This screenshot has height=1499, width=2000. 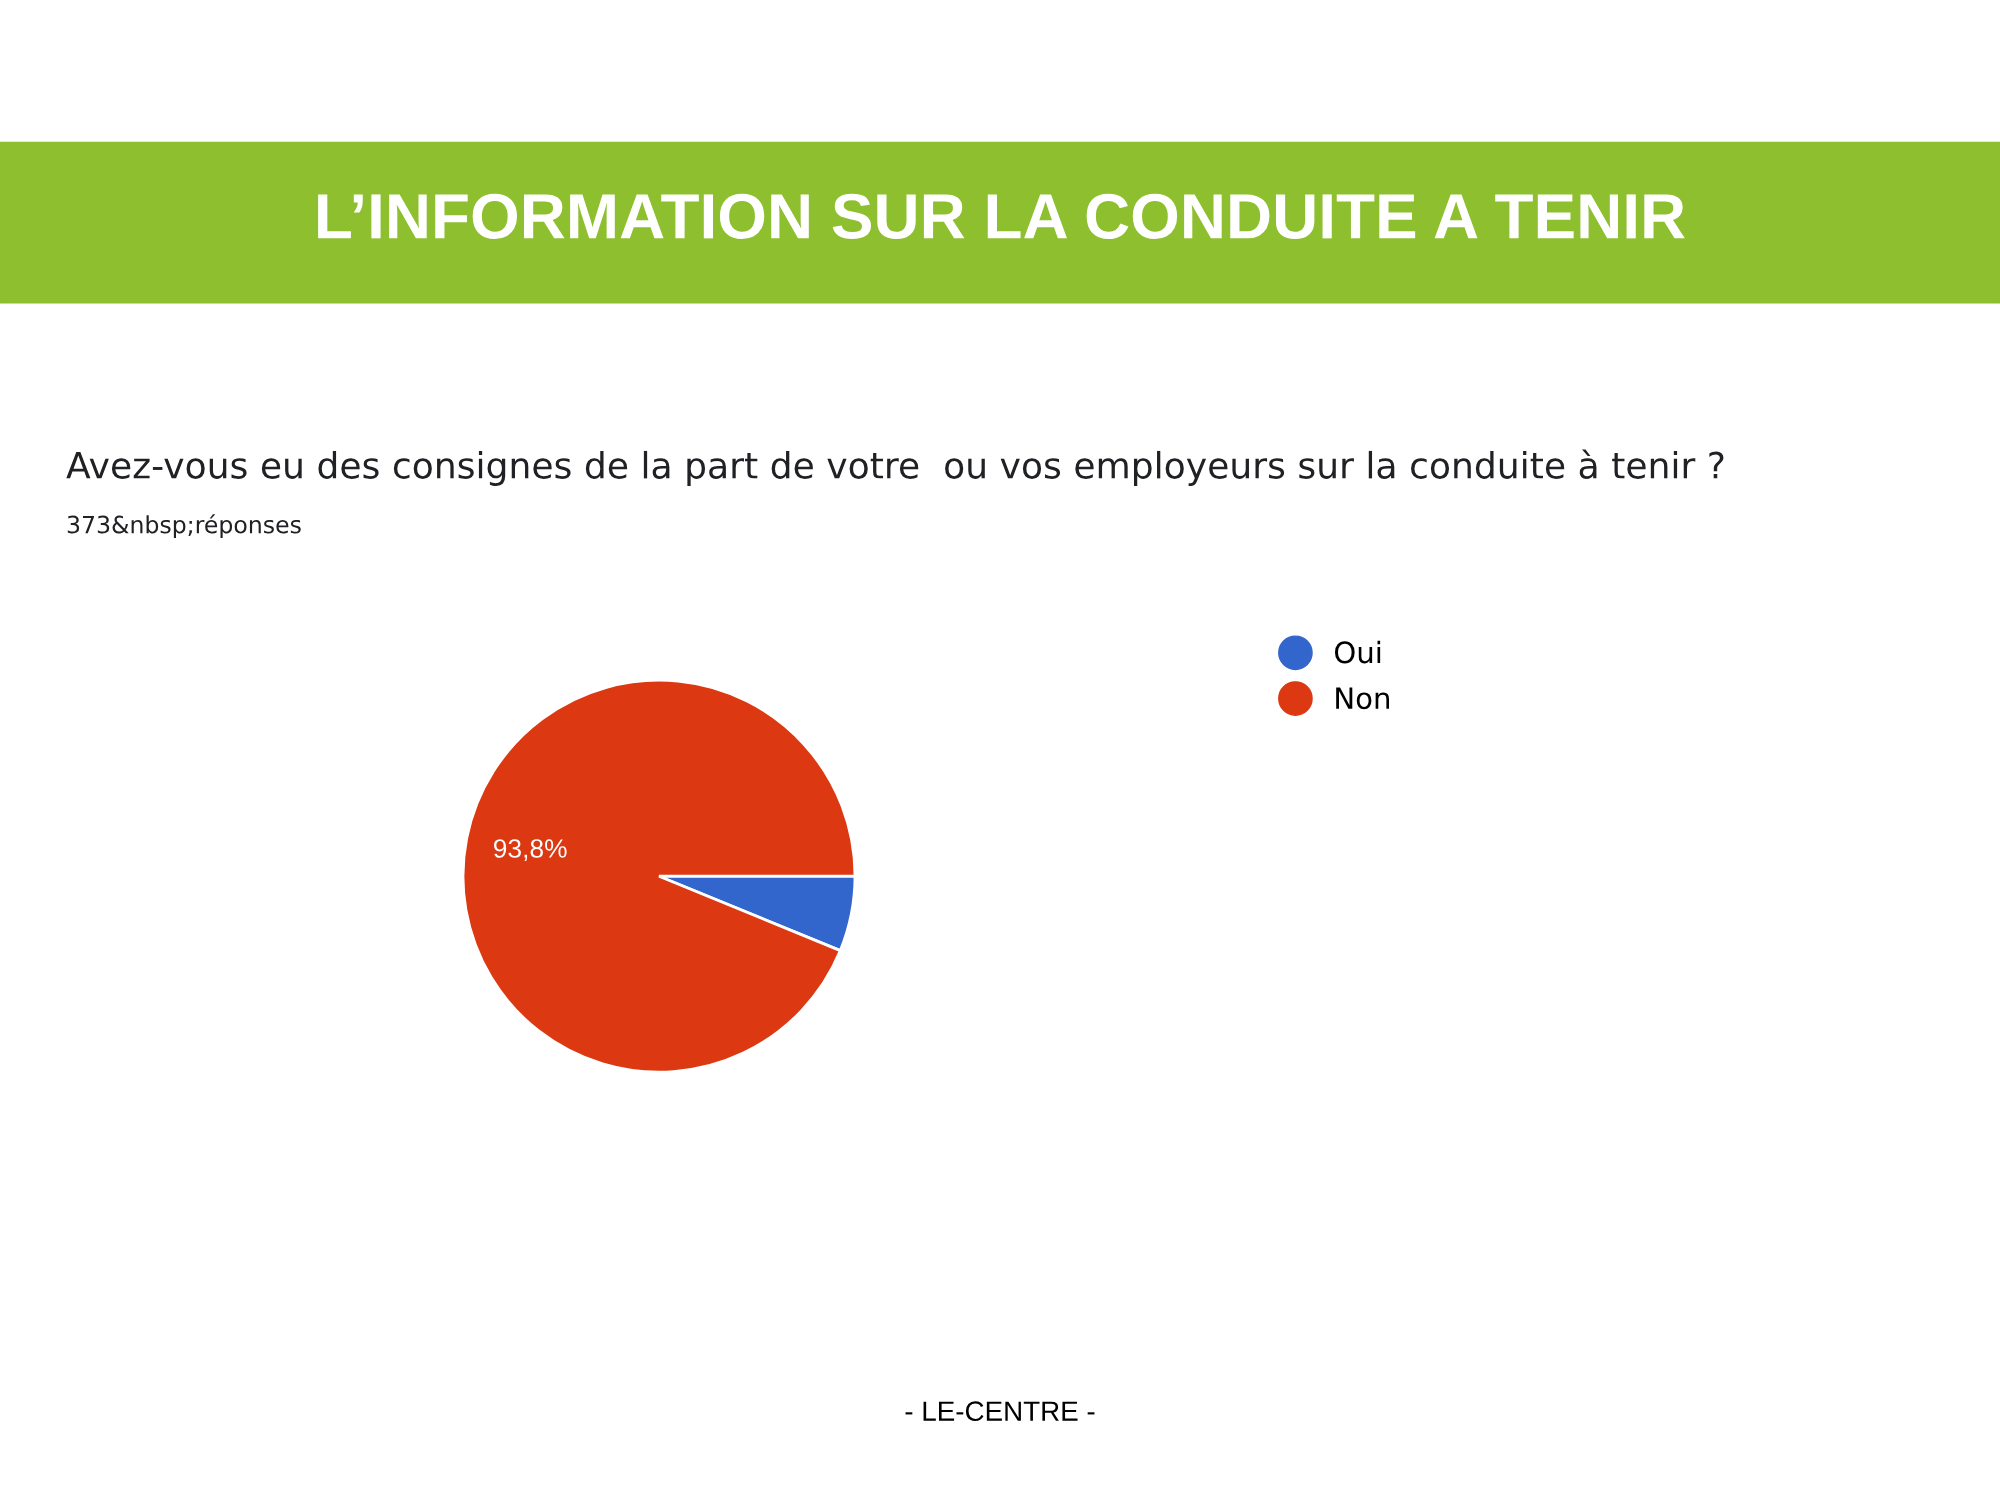 What do you see at coordinates (1363, 698) in the screenshot?
I see `legend-label: Non` at bounding box center [1363, 698].